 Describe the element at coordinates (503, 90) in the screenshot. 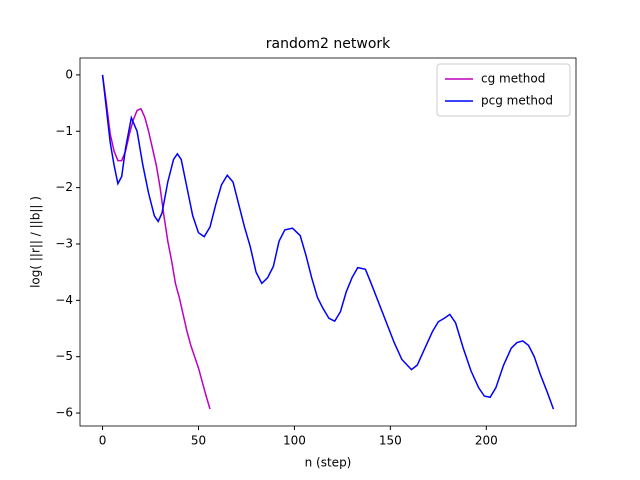

I see `legend-box` at that location.